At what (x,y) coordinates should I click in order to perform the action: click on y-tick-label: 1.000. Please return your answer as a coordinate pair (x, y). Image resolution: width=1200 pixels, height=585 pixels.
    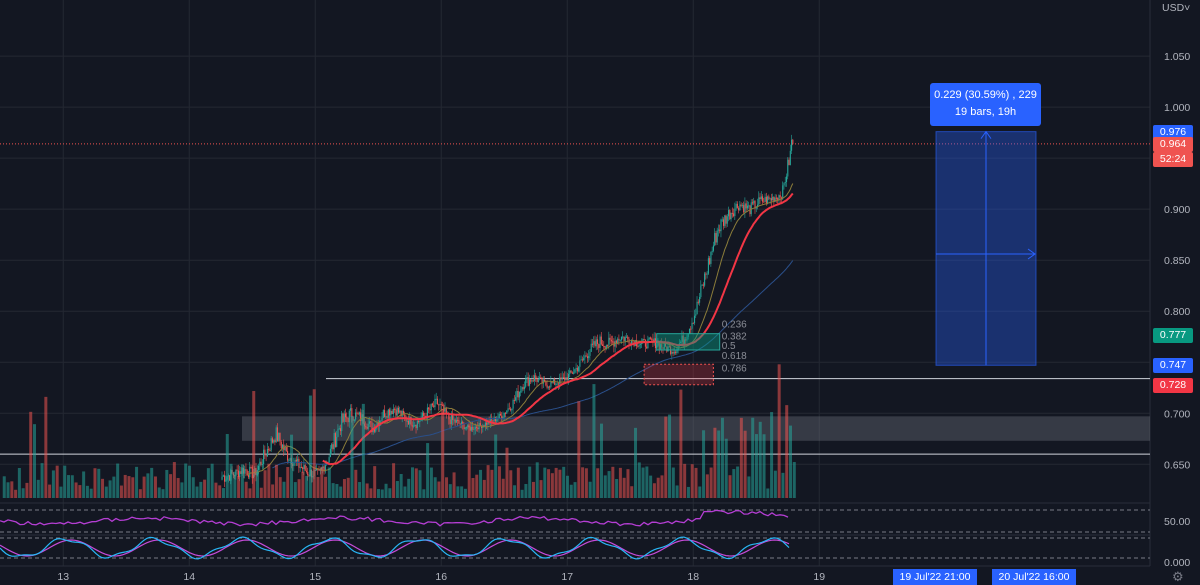
    Looking at the image, I should click on (1177, 108).